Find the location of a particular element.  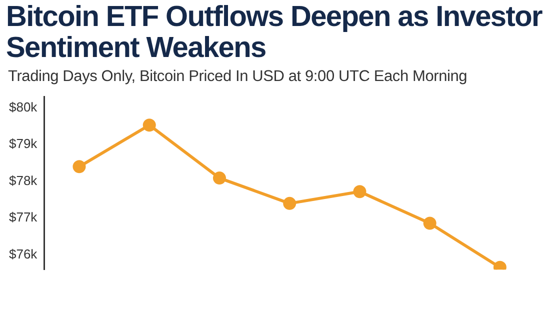

y-tick-label: $78k is located at coordinates (23, 180).